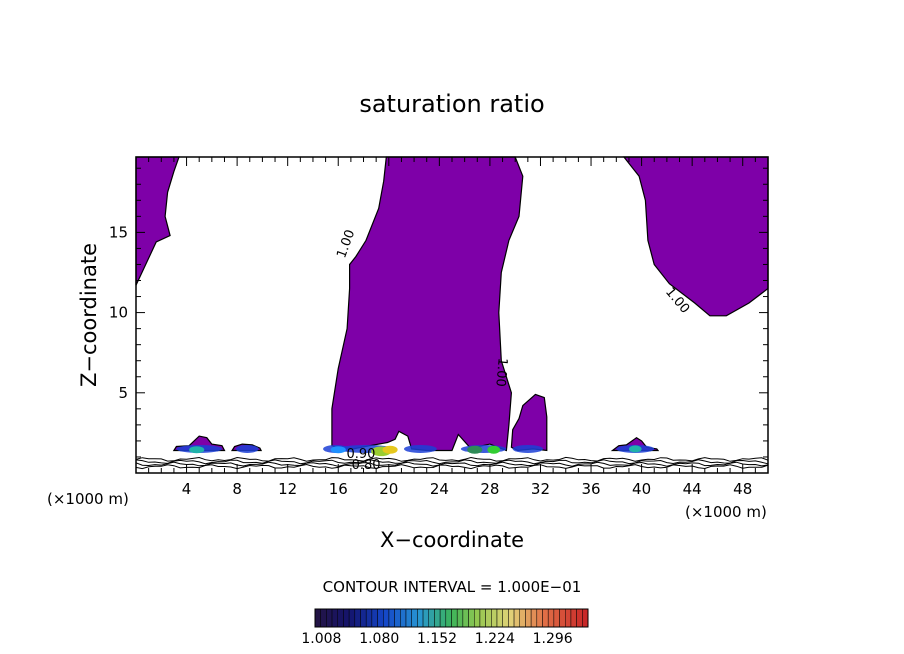 The width and height of the screenshot is (904, 654). Describe the element at coordinates (695, 236) in the screenshot. I see `right-upper-region` at that location.